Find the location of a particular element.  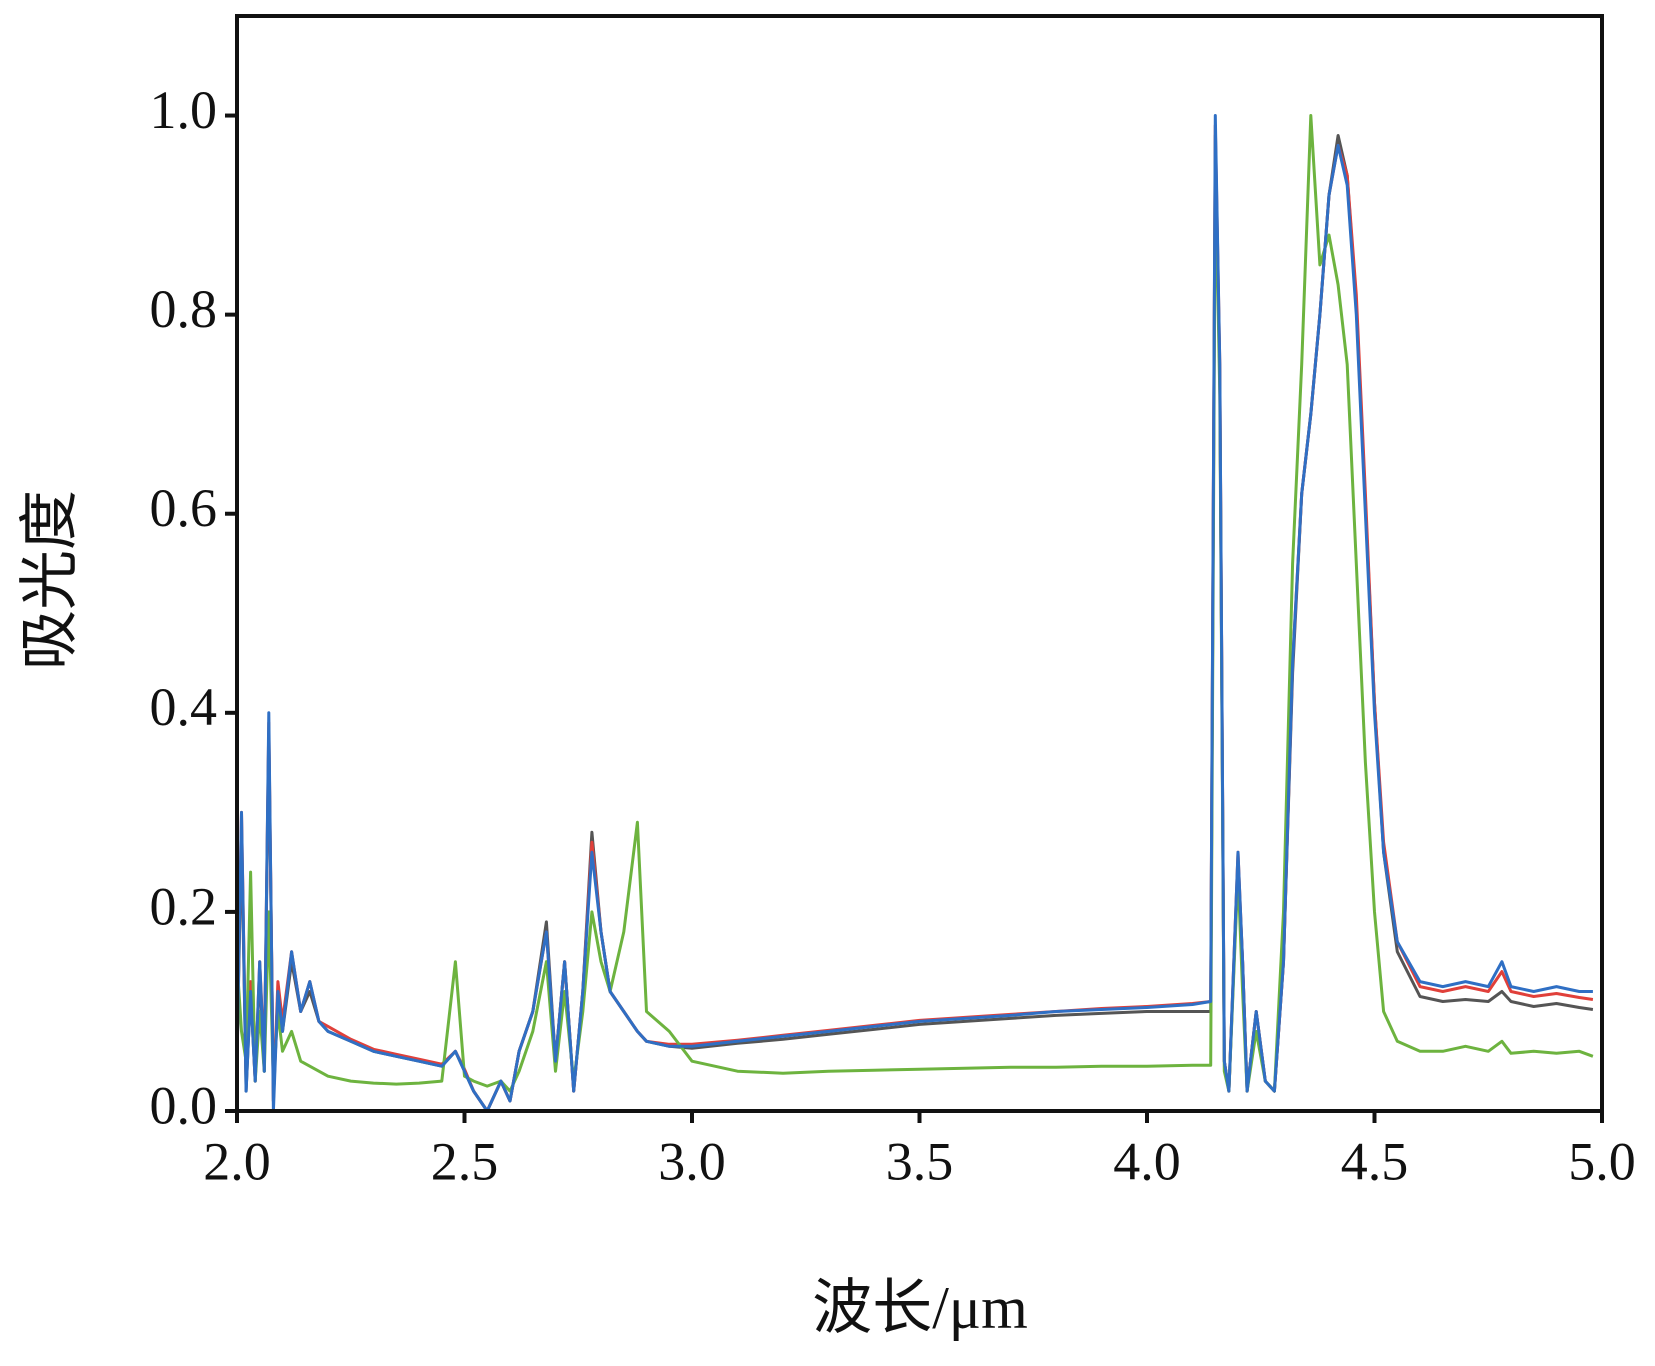

x-tick-label: 4.5 is located at coordinates (1375, 1161).